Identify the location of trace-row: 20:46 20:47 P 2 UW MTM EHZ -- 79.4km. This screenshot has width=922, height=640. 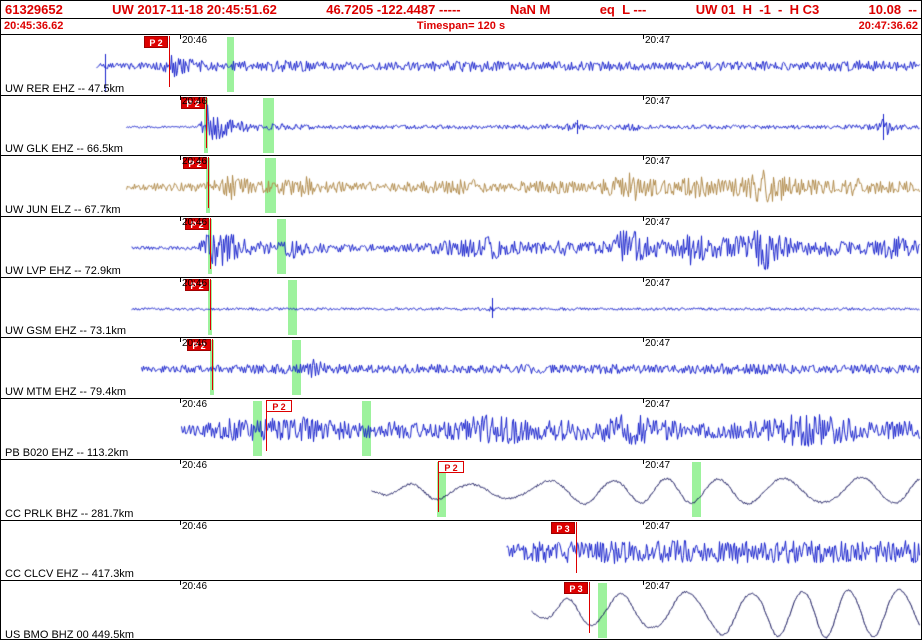
(461, 367).